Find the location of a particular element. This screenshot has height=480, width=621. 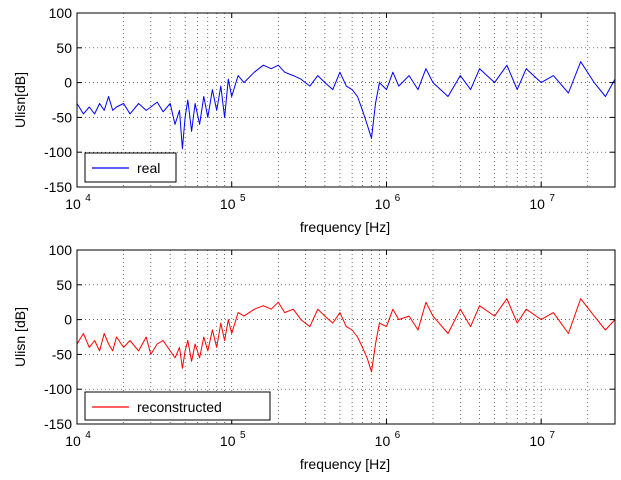

bottom-xtick-exponent: 6 is located at coordinates (398, 435).